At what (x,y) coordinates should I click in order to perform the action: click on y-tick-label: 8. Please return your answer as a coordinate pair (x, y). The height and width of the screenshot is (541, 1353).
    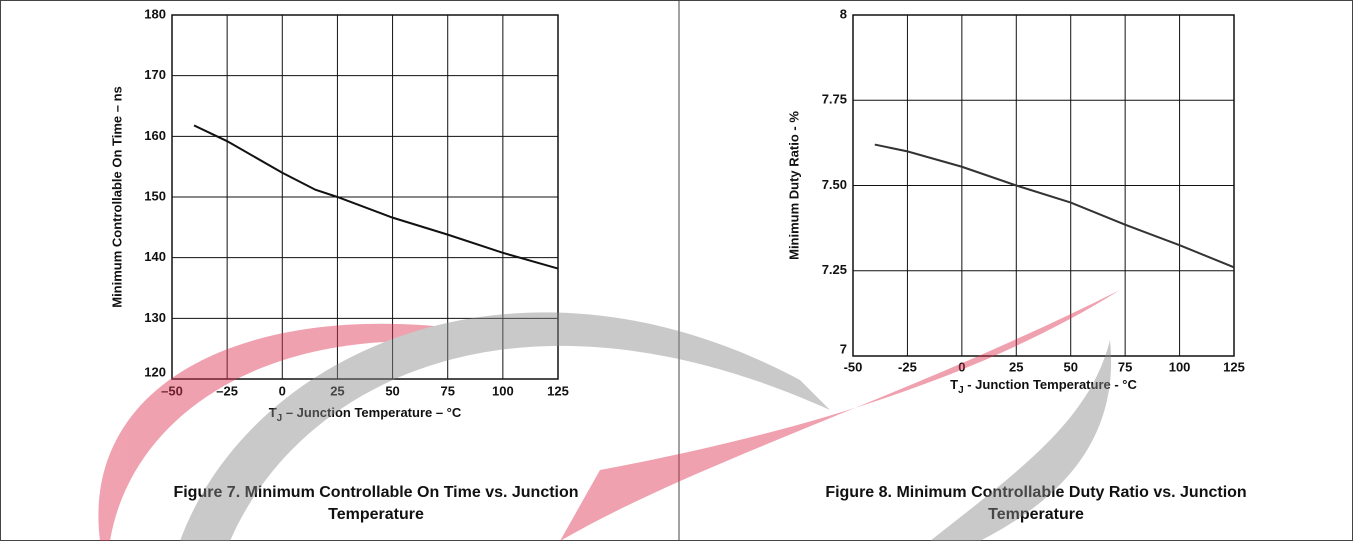
    Looking at the image, I should click on (843, 13).